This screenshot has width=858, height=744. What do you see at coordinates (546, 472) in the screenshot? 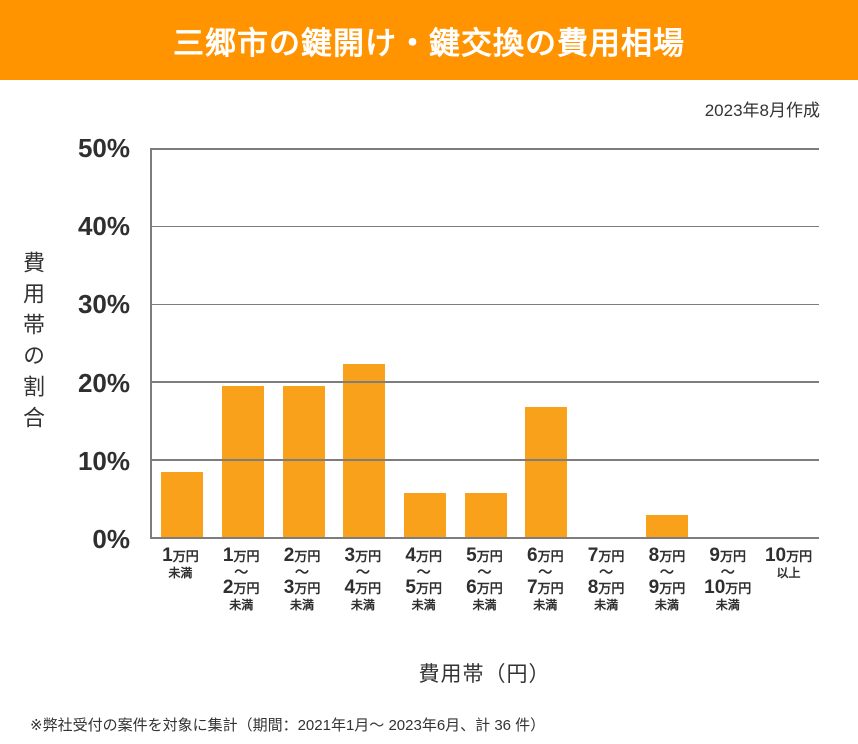
I see `bar-6万円〜7万円未満` at bounding box center [546, 472].